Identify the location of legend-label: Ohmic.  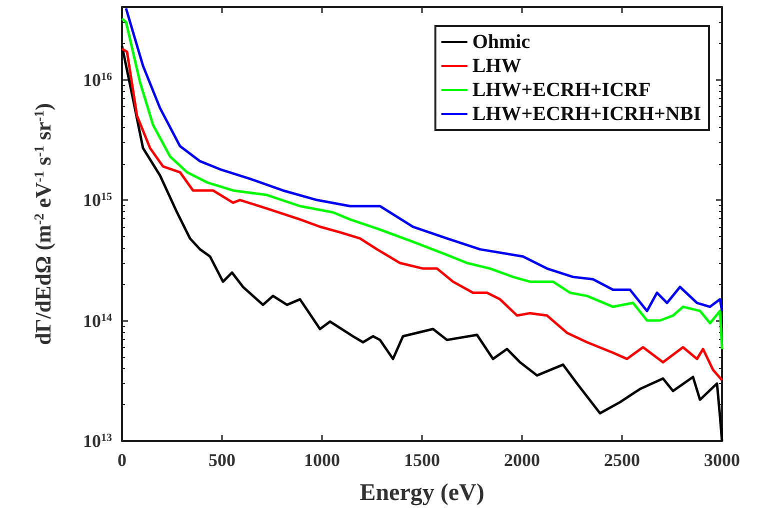
(501, 42).